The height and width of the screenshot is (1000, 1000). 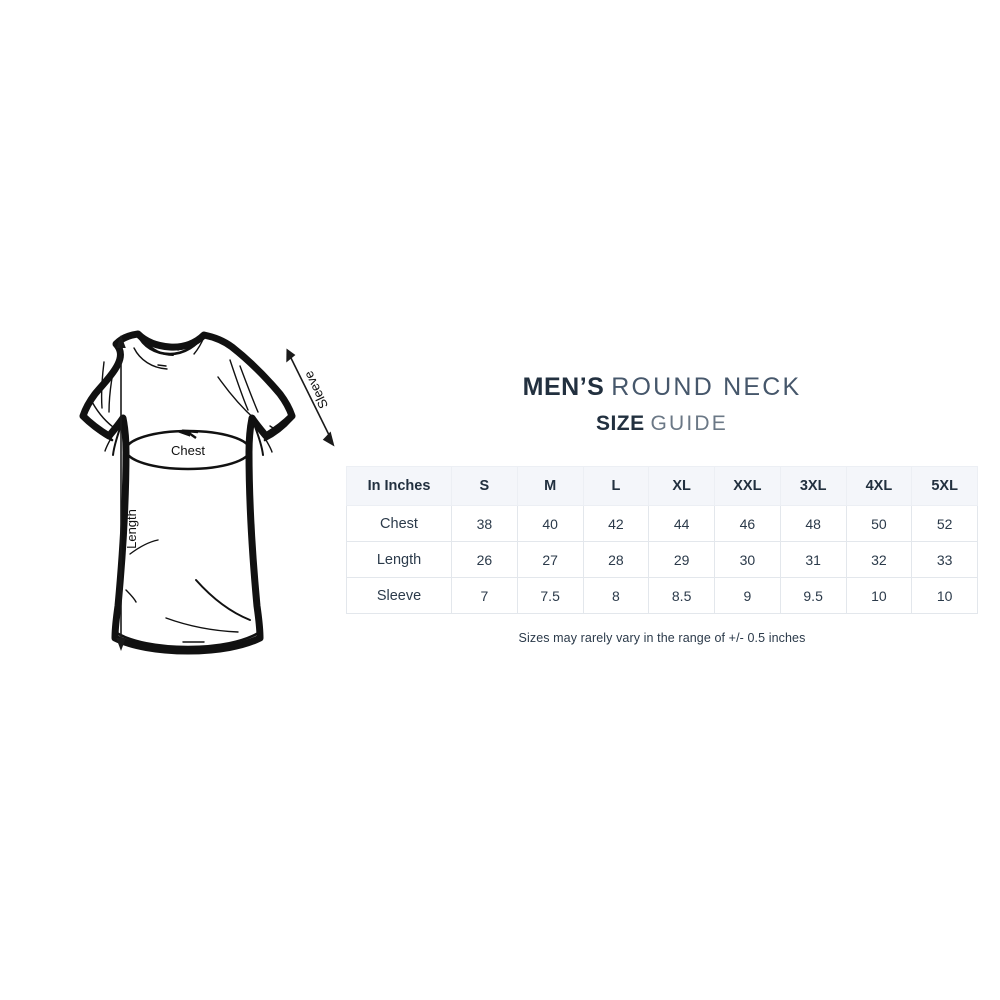 What do you see at coordinates (484, 486) in the screenshot?
I see `table-header-size-s: S` at bounding box center [484, 486].